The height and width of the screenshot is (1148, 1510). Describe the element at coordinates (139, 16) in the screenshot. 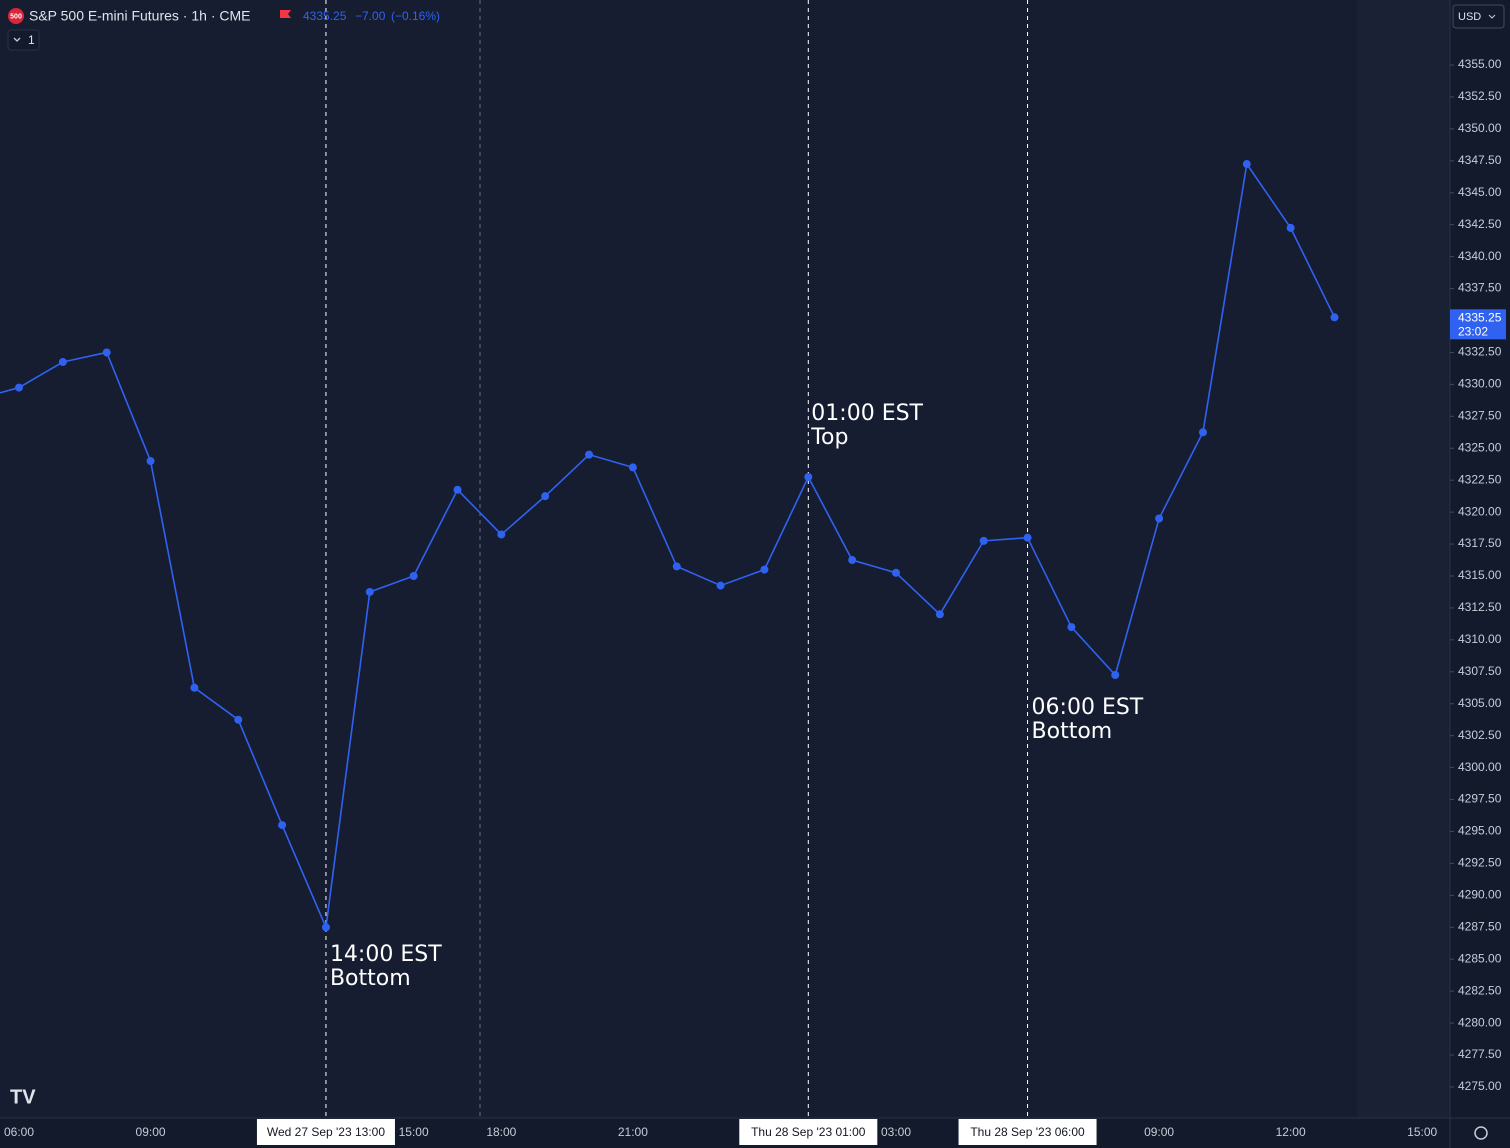

I see `symbol-title: S&P 500 E-mini Futures · 1h · CME` at that location.